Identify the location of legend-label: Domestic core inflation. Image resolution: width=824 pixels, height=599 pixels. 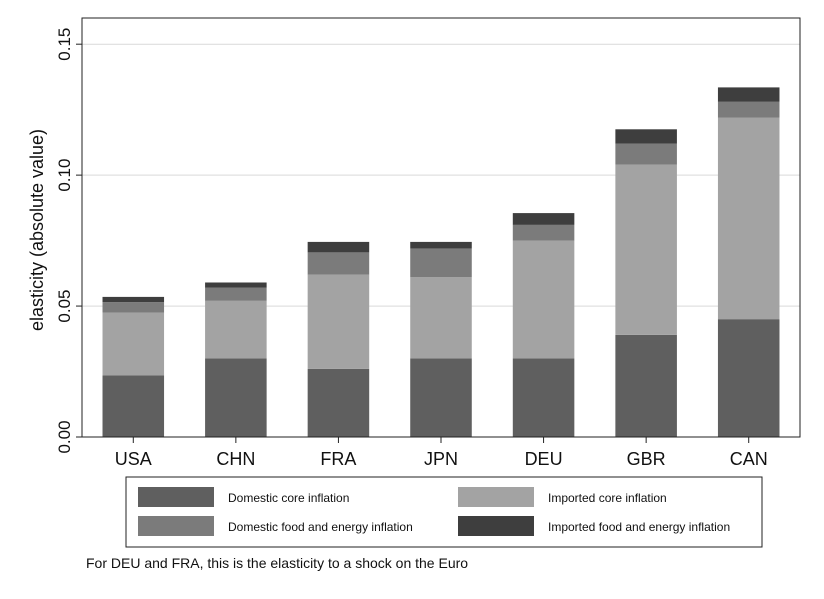
(288, 498).